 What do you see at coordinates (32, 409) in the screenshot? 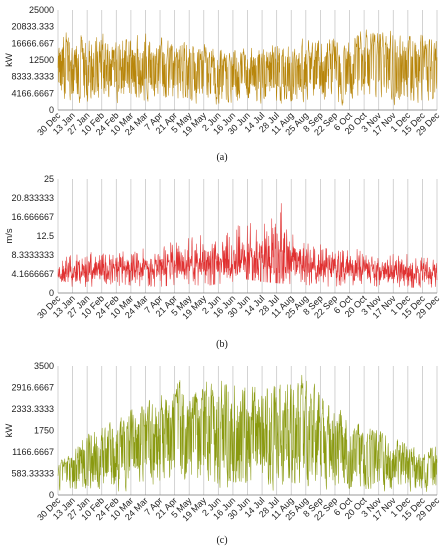
I see `y-tick-label: 2333.3333` at bounding box center [32, 409].